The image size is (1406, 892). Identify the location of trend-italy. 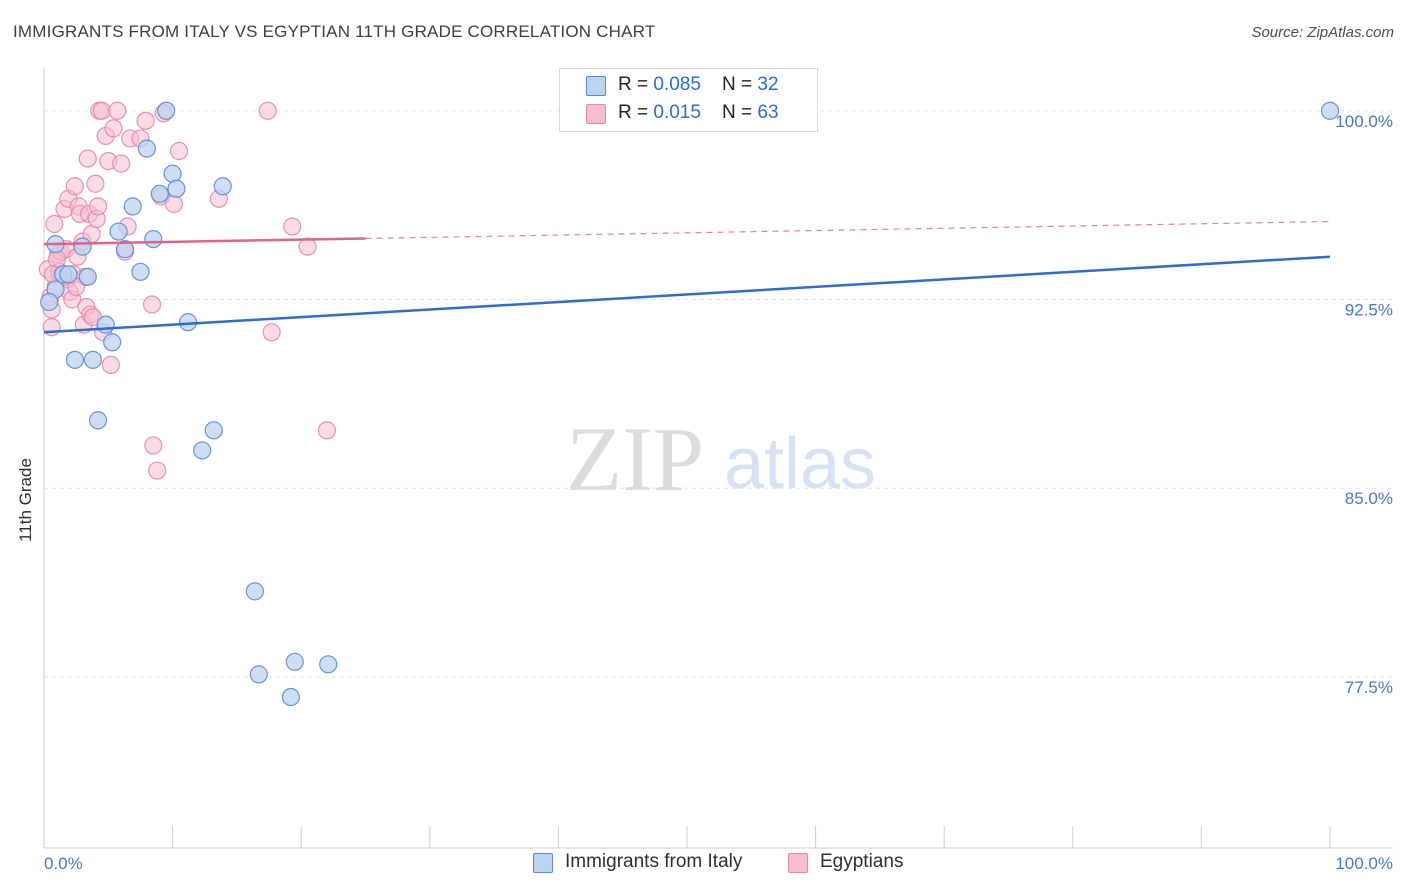
(687, 294).